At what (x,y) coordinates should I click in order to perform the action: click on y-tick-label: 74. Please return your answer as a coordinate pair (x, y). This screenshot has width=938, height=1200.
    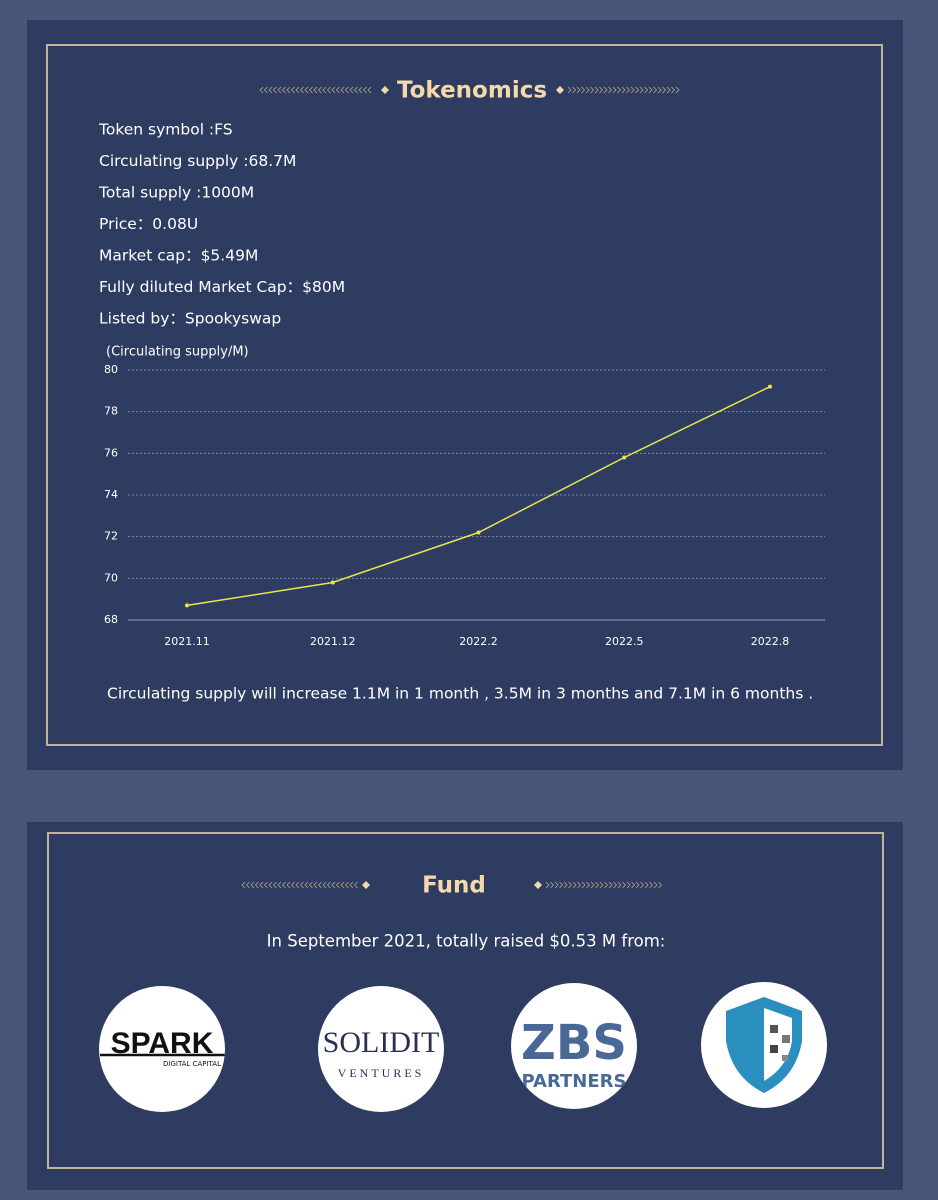
    Looking at the image, I should click on (111, 494).